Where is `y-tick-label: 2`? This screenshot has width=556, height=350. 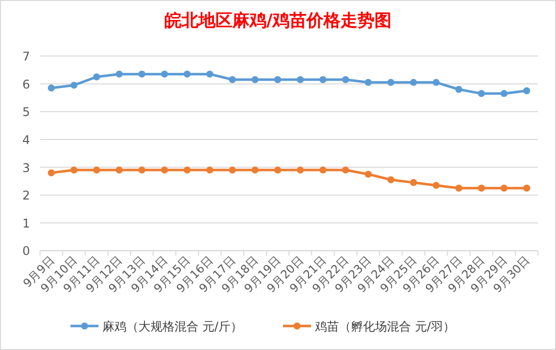 y-tick-label: 2 is located at coordinates (26, 195).